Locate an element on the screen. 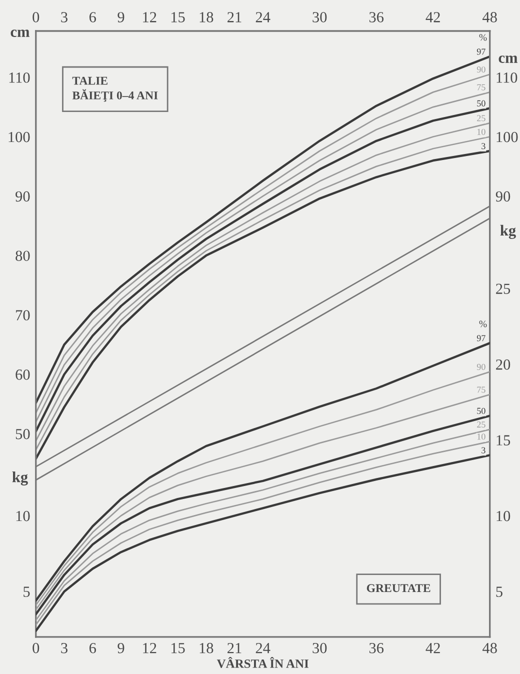  x2-tick-label: 18 is located at coordinates (207, 17).